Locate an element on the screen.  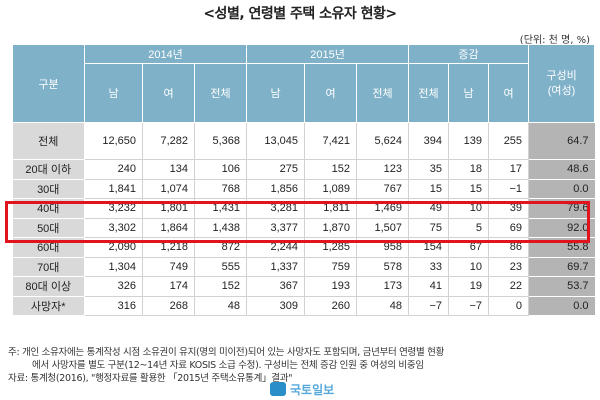
table-cell: 1,870 is located at coordinates (331, 228).